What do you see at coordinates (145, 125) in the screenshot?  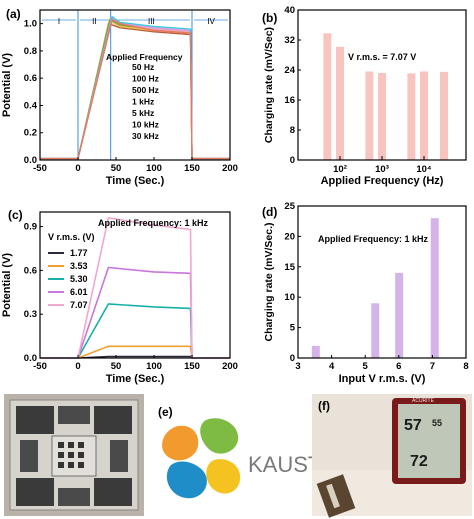 I see `legend-entry: 10 kHz` at bounding box center [145, 125].